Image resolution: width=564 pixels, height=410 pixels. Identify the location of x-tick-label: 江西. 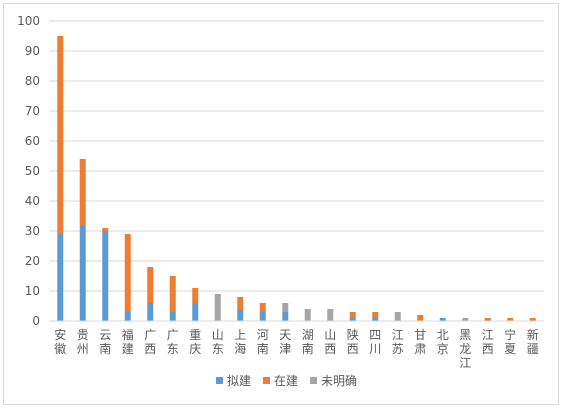
(488, 342).